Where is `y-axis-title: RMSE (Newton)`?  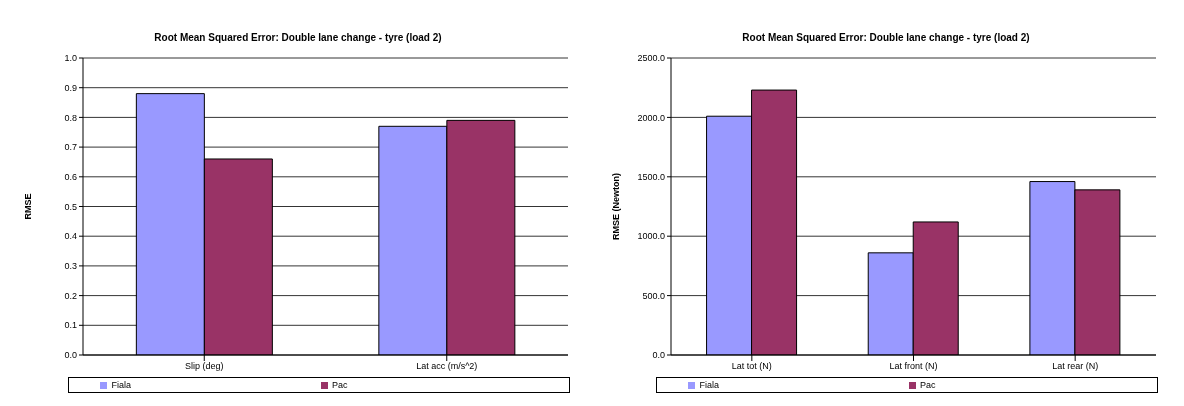 y-axis-title: RMSE (Newton) is located at coordinates (616, 206).